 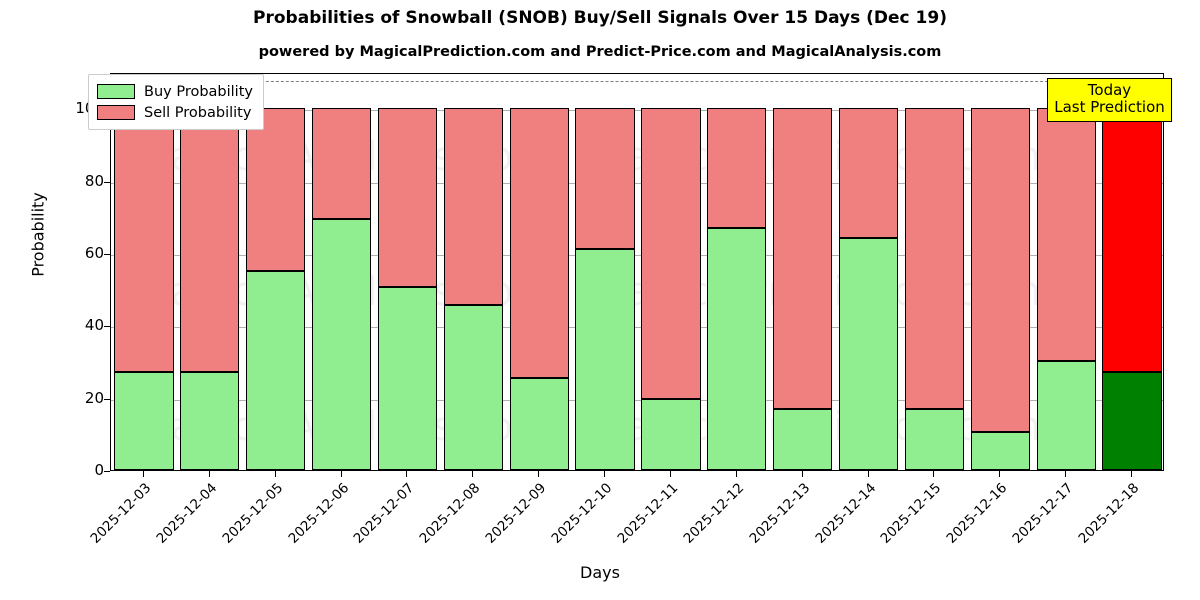 What do you see at coordinates (637, 82) in the screenshot?
I see `upper-limit-dashed-line` at bounding box center [637, 82].